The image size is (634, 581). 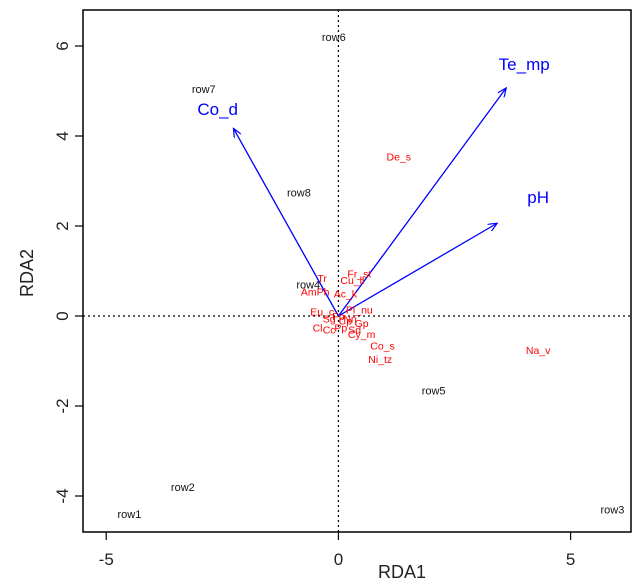 What do you see at coordinates (402, 571) in the screenshot?
I see `x-axis-title: RDA1` at bounding box center [402, 571].